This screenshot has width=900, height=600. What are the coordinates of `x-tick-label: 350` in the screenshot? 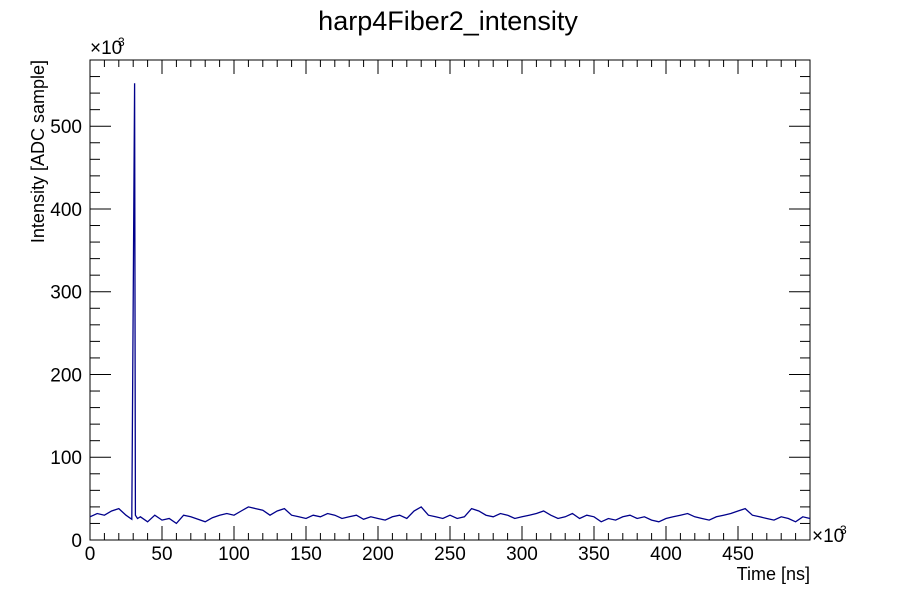 It's located at (594, 554).